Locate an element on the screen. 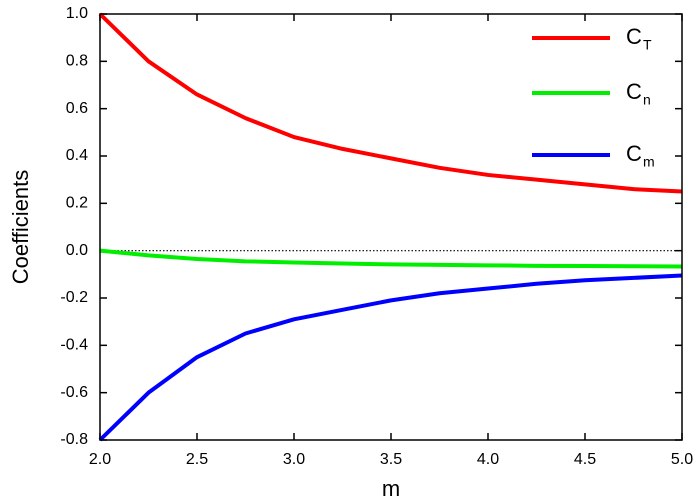 The width and height of the screenshot is (700, 503). x-tick-label: 3.0 is located at coordinates (294, 459).